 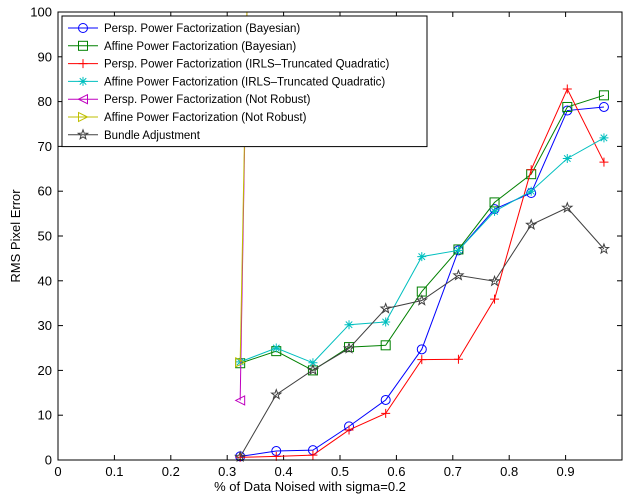 I want to click on y-tick-label: 90, so click(x=45, y=56).